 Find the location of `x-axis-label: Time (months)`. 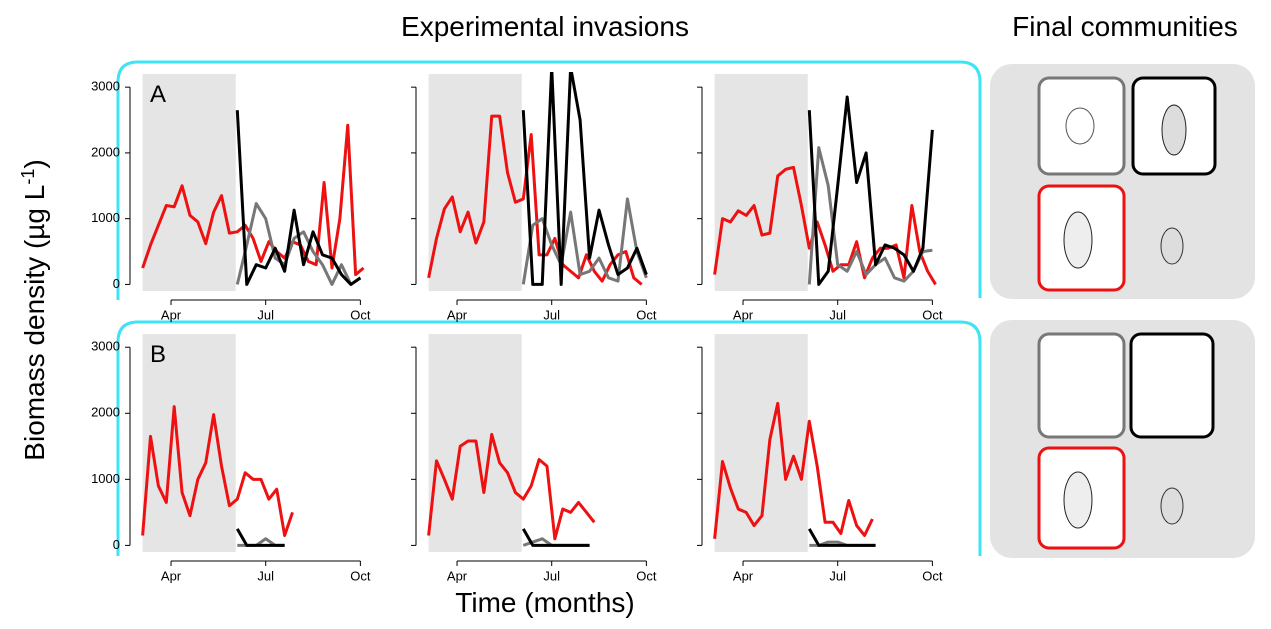

x-axis-label: Time (months) is located at coordinates (544, 602).